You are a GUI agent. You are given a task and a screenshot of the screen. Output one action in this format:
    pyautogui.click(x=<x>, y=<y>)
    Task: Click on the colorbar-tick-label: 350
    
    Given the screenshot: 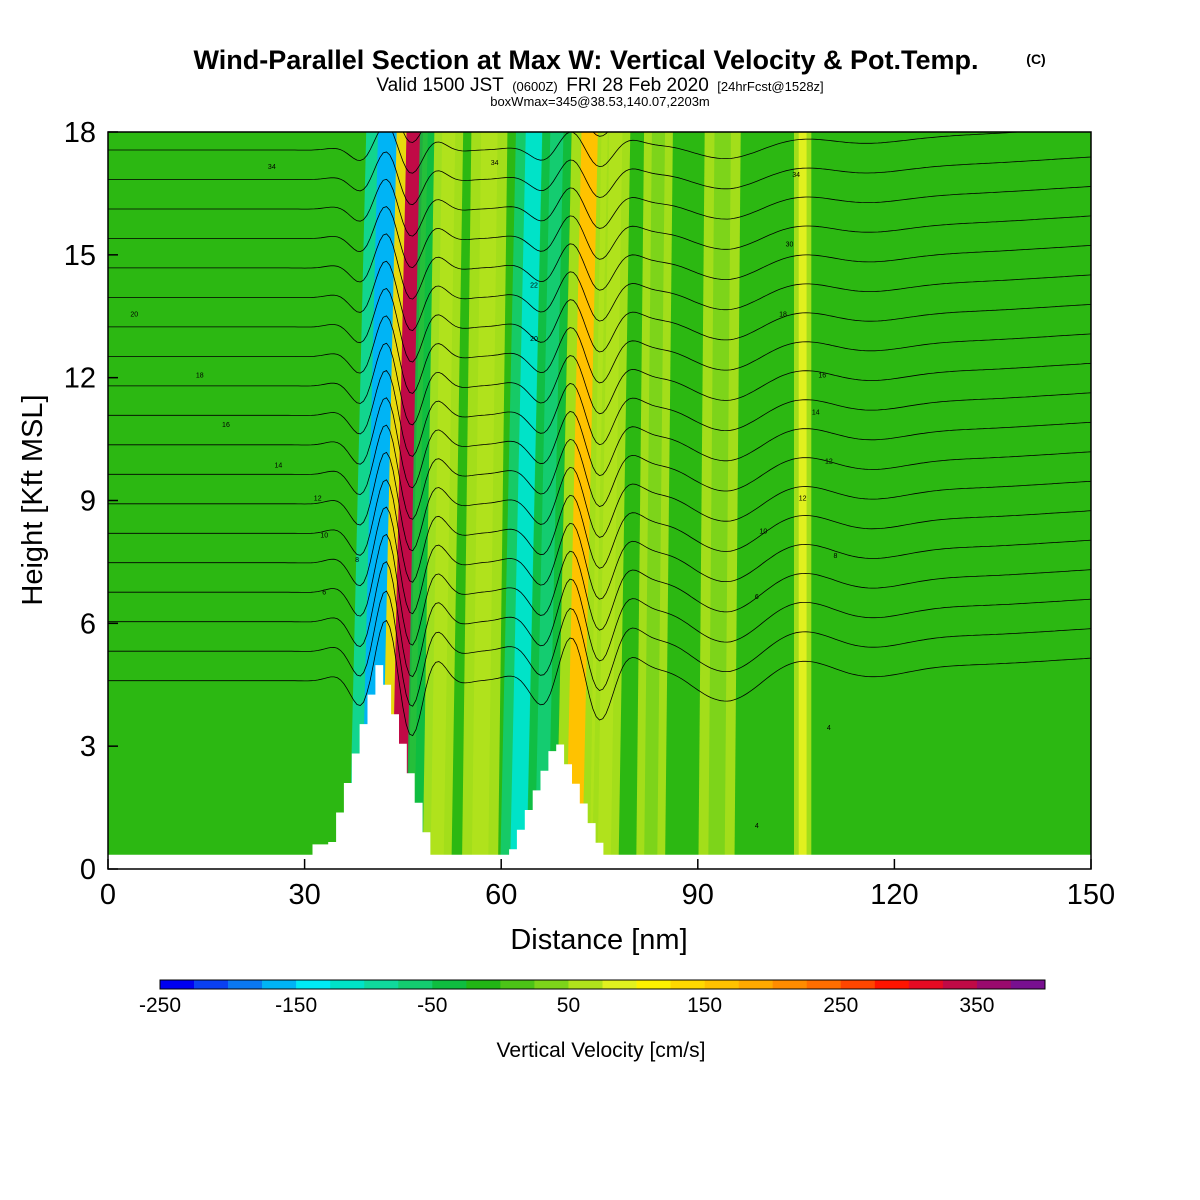 What is the action you would take?
    pyautogui.click(x=976, y=1005)
    